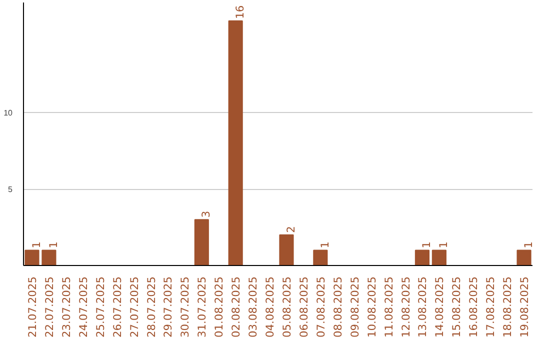  I want to click on x-tick-label: 24.07.2025, so click(83, 307).